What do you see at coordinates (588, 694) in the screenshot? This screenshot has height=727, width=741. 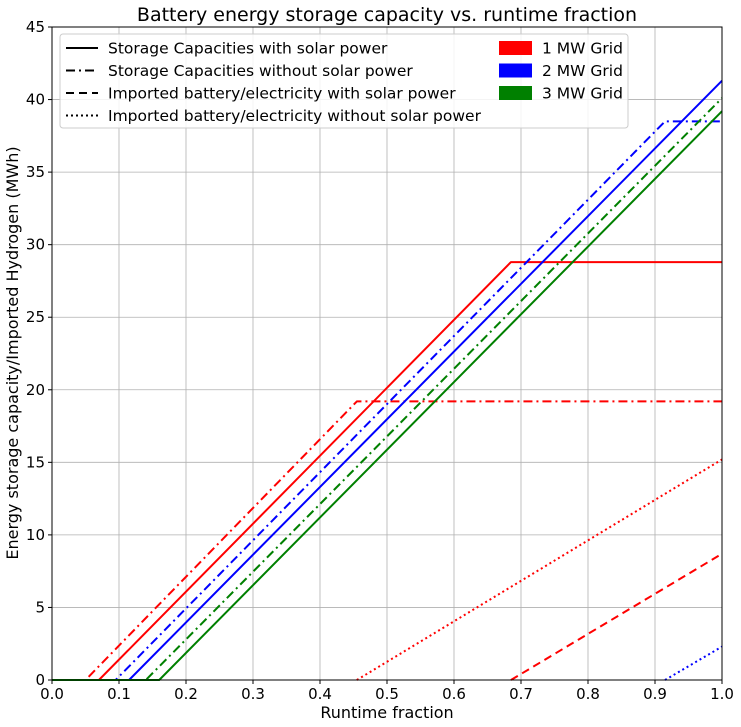 I see `x-tick-label: 0.8` at bounding box center [588, 694].